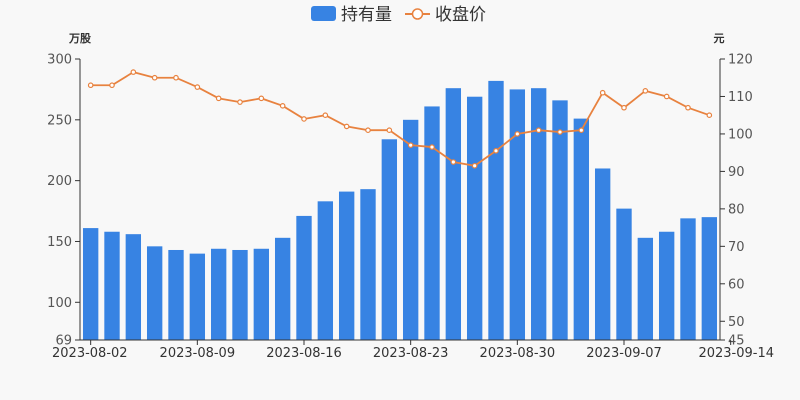  Describe the element at coordinates (736, 172) in the screenshot. I see `right-tick-label-5: 90` at that location.